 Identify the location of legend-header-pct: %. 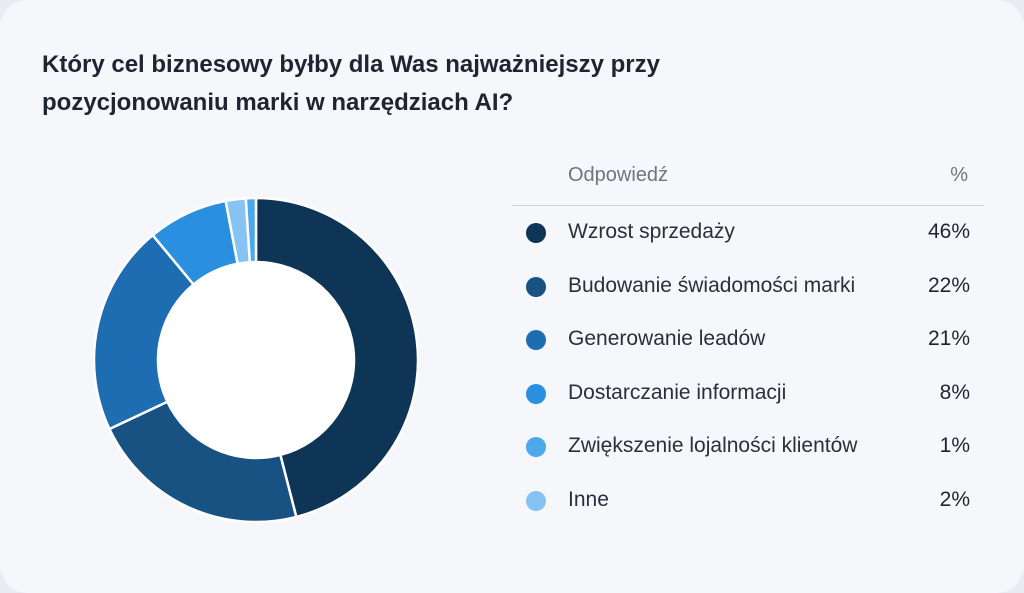
(959, 175).